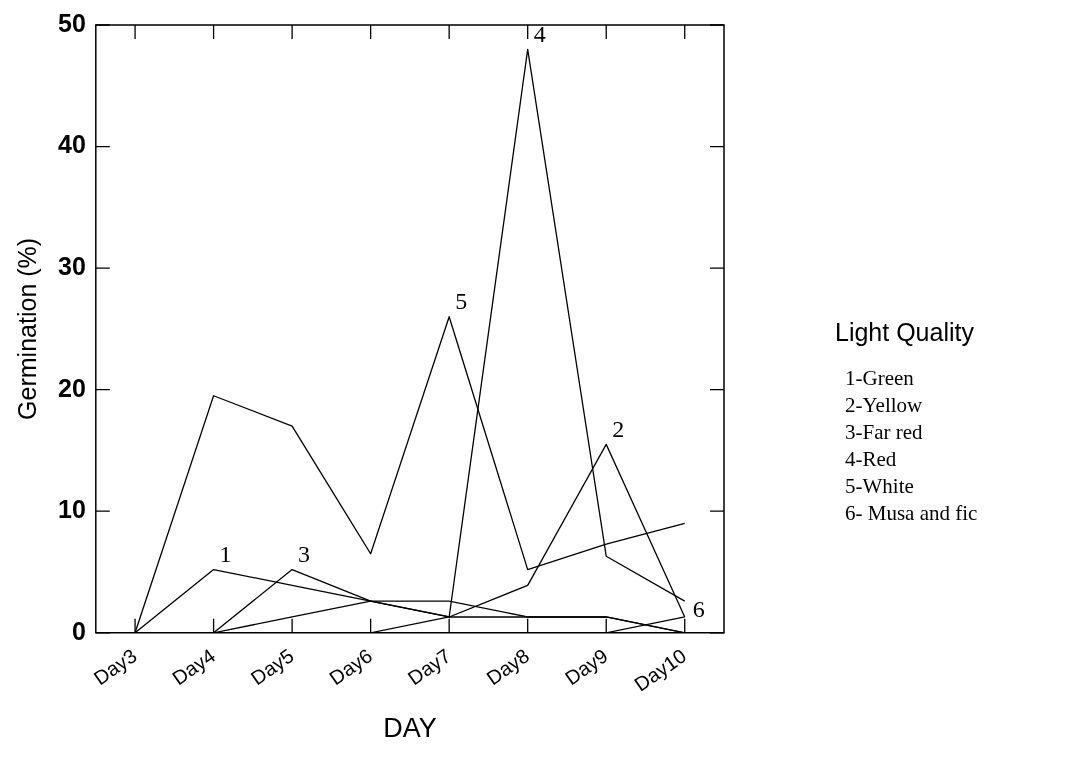  I want to click on y-tick-label: 10, so click(72, 509).